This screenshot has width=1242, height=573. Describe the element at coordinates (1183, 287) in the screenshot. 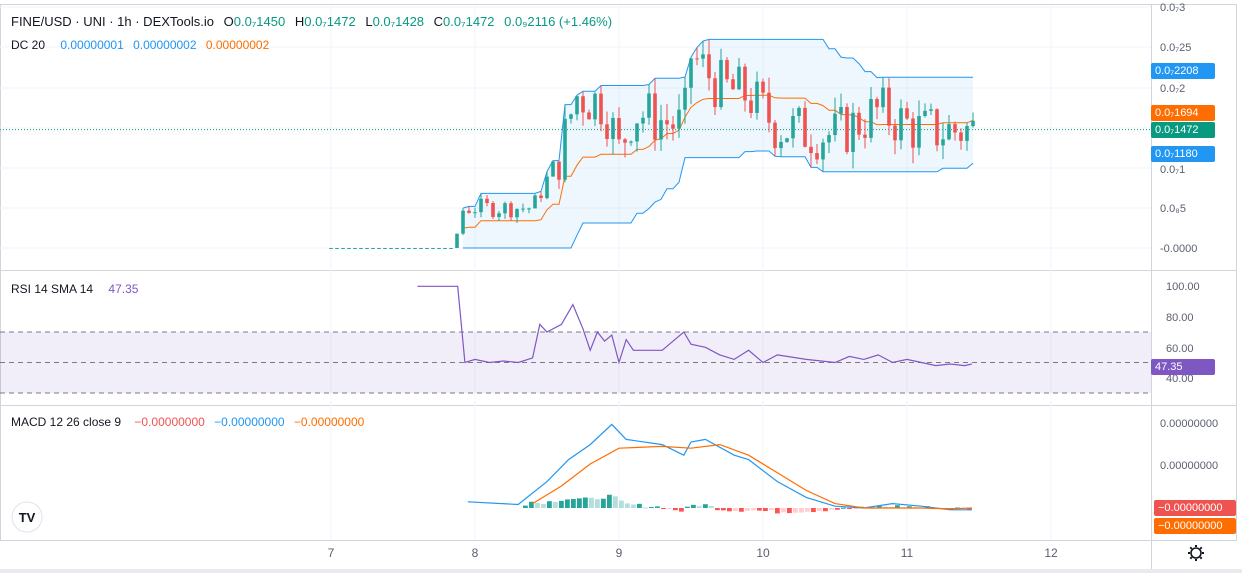

I see `rsi-tick-label: 100.00` at that location.